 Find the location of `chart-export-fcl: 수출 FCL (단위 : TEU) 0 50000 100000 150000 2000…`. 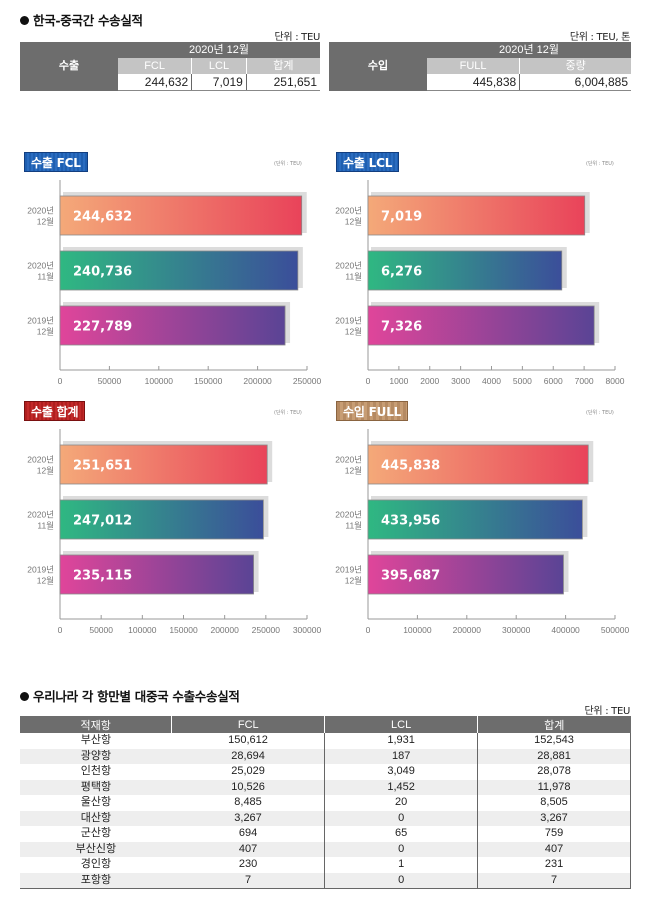

chart-export-fcl: 수출 FCL (단위 : TEU) 0 50000 100000 150000 2000… is located at coordinates (174, 277).